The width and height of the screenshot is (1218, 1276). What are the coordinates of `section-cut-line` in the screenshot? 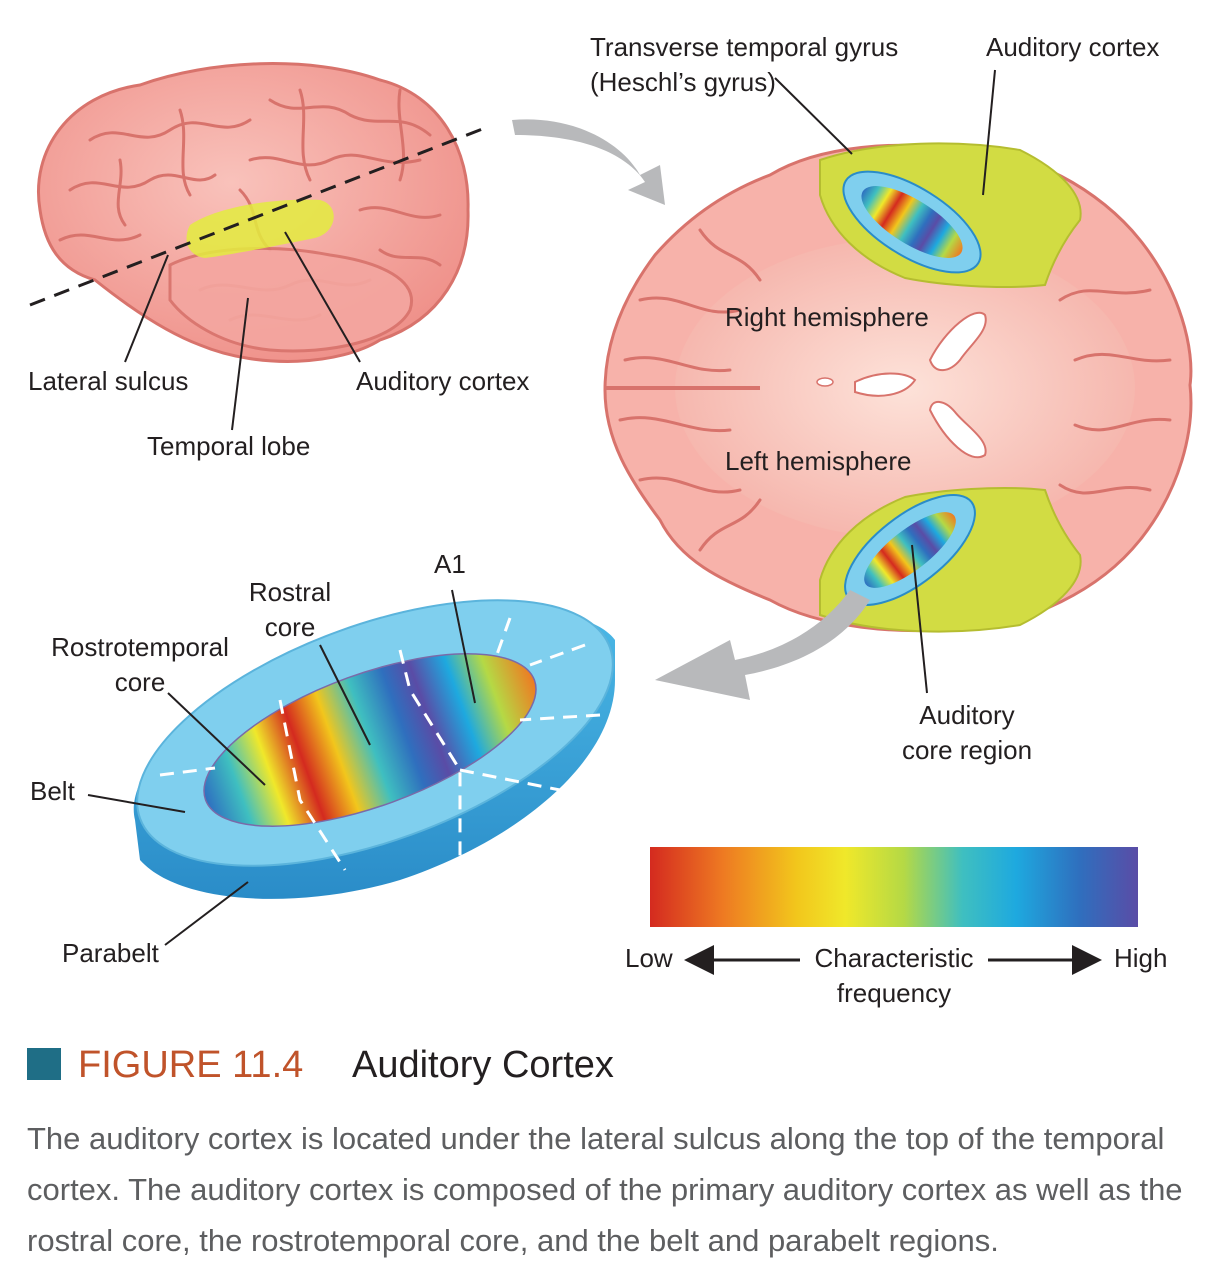 It's located at (257, 216).